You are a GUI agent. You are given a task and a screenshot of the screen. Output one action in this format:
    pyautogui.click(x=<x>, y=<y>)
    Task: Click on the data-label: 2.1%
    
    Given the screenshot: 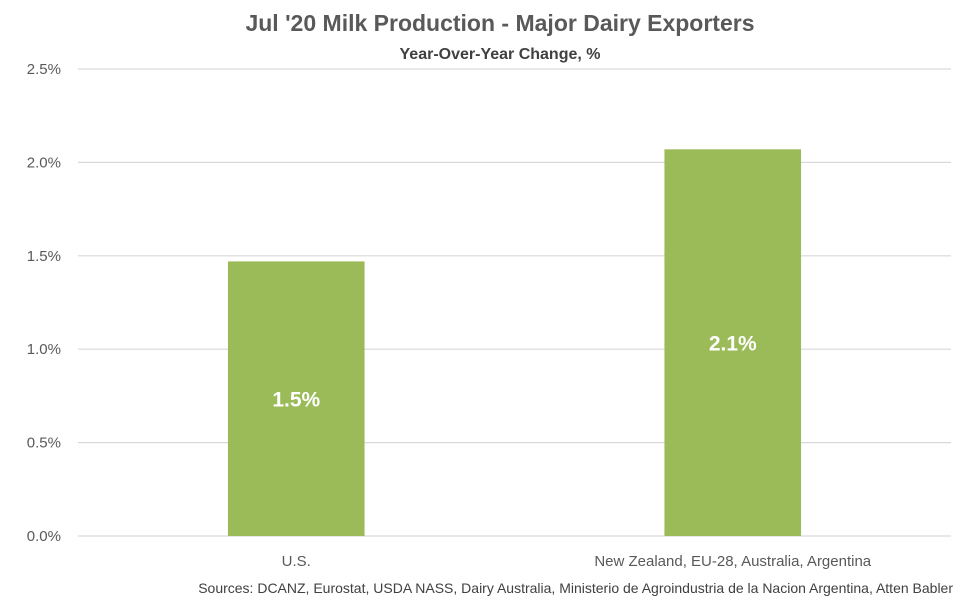 What is the action you would take?
    pyautogui.click(x=733, y=344)
    